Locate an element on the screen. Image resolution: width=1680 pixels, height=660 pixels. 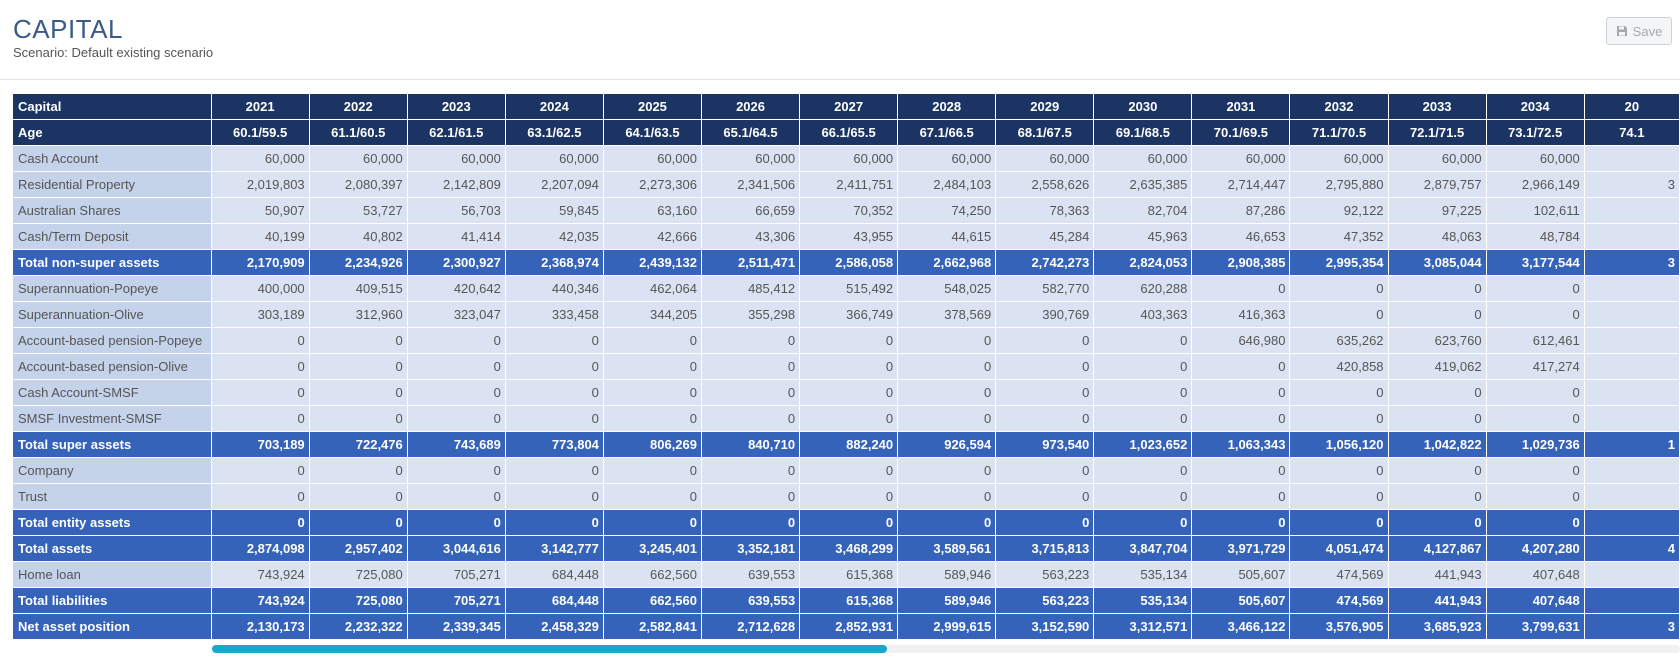
value-cell: 1,063,343 is located at coordinates (1241, 444).